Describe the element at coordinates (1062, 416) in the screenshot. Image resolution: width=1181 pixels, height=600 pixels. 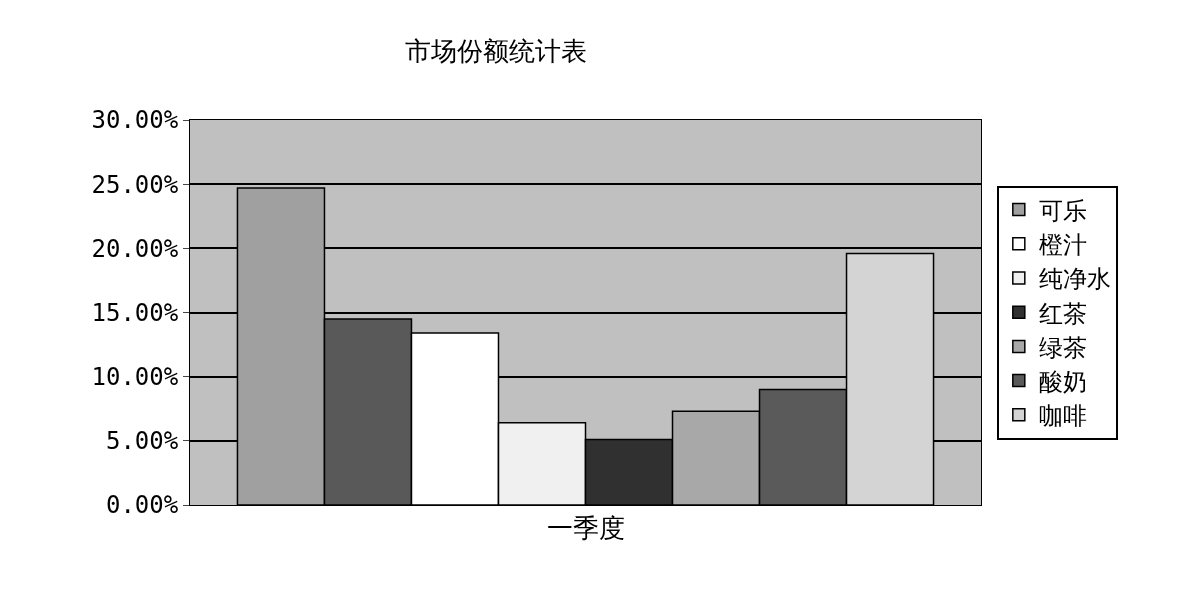
I see `legend-label: 咖啡` at that location.